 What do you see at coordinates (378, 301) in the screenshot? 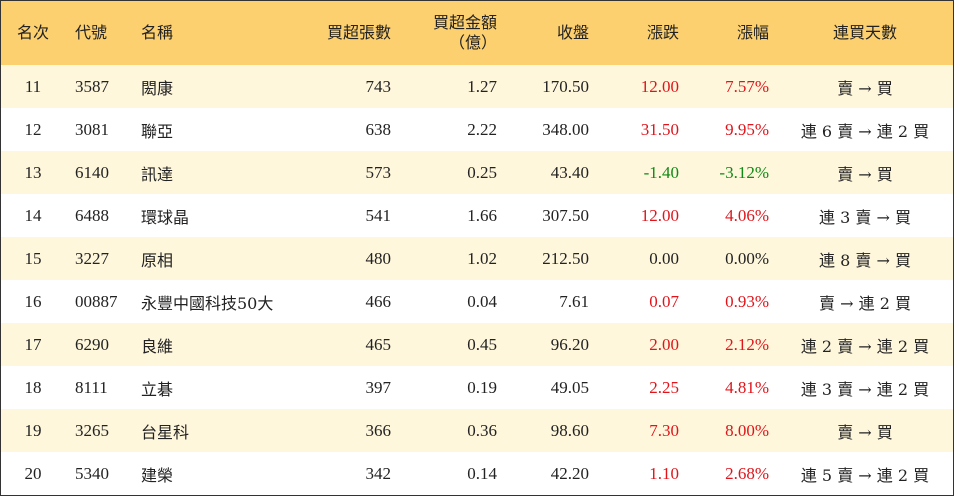
I see `volume-cell: 466` at bounding box center [378, 301].